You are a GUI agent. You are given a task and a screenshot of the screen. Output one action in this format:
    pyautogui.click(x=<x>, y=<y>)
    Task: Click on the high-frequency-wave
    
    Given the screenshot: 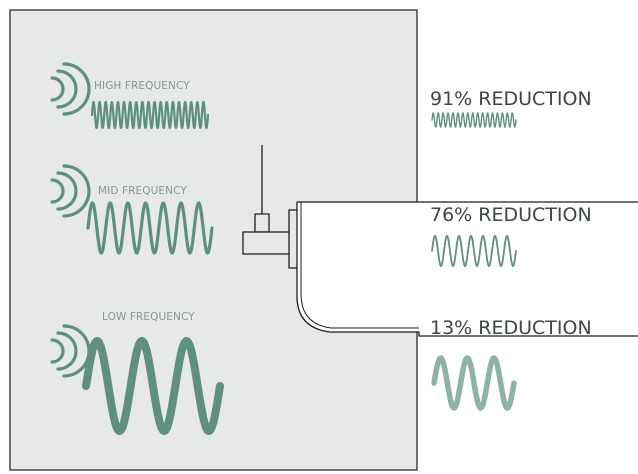 What is the action you would take?
    pyautogui.click(x=150, y=115)
    